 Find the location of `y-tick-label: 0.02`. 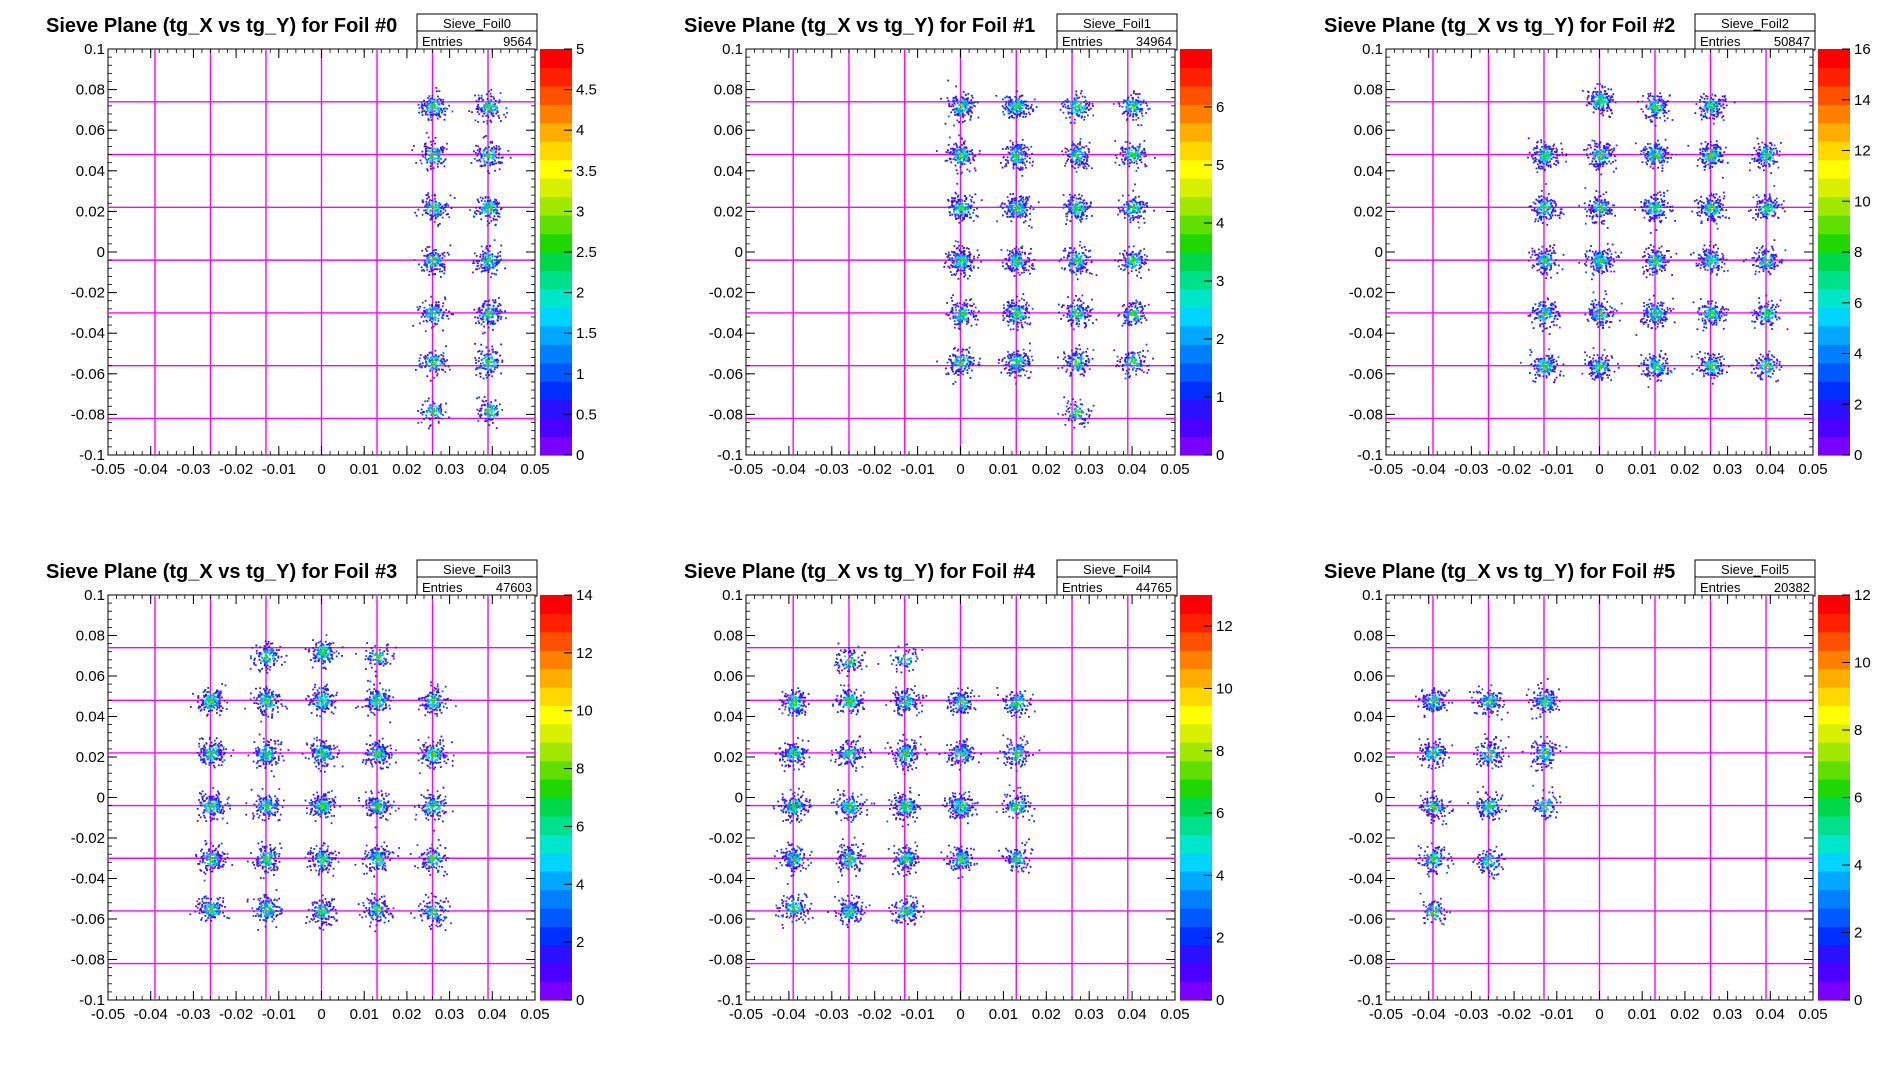

y-tick-label: 0.02 is located at coordinates (90, 211).